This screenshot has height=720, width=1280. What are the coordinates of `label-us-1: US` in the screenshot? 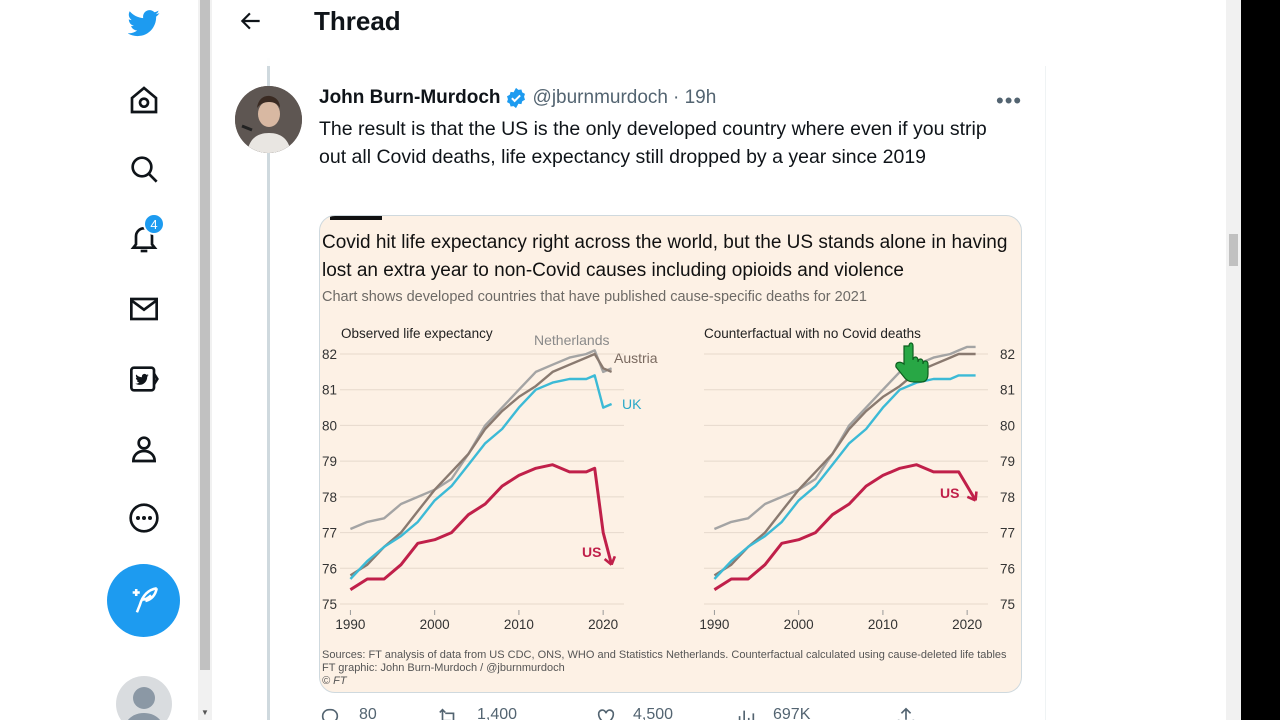 It's located at (949, 493).